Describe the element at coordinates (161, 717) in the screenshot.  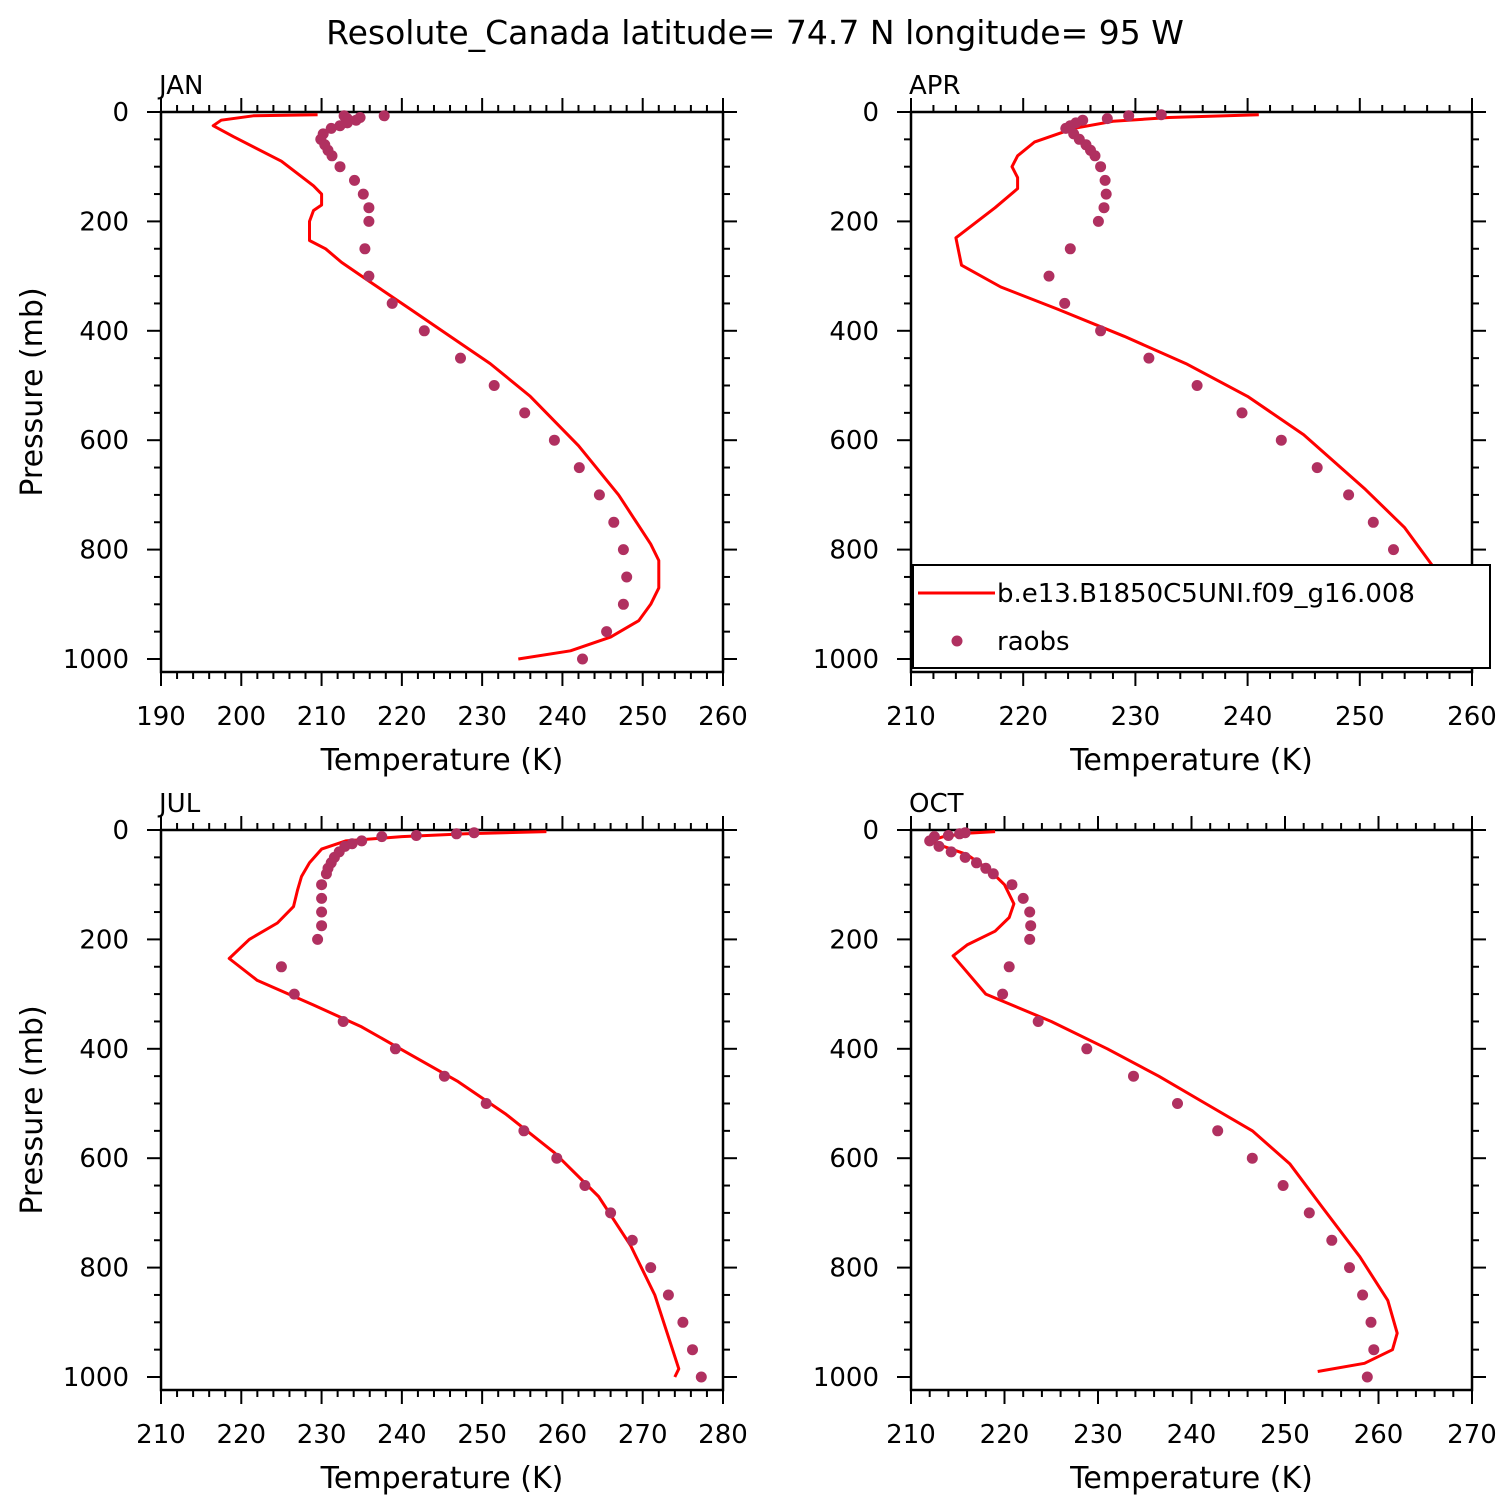
I see `x-tick-label: 190` at that location.